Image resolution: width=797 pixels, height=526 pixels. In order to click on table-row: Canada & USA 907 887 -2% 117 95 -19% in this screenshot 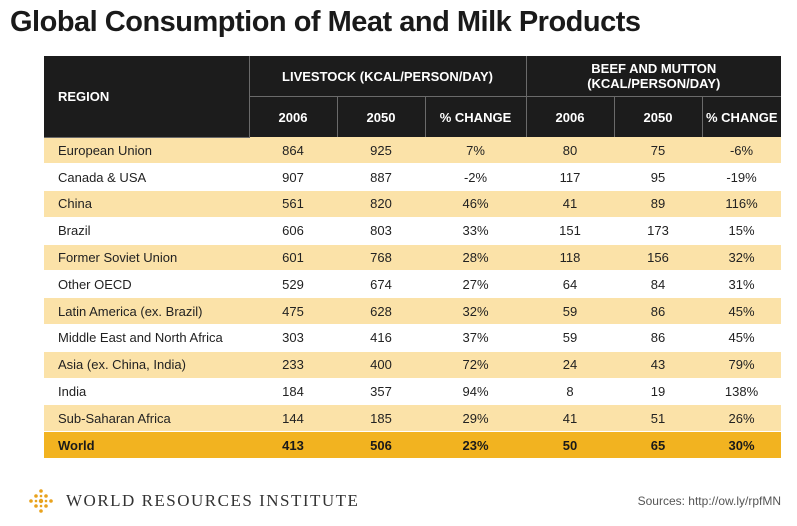, I will do `click(413, 177)`.